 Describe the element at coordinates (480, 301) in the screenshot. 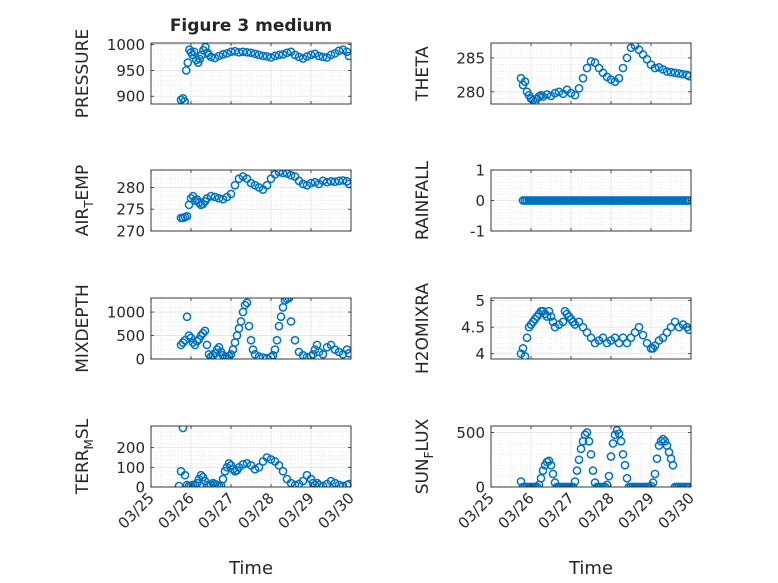

I see `y-tick-label: 5` at that location.